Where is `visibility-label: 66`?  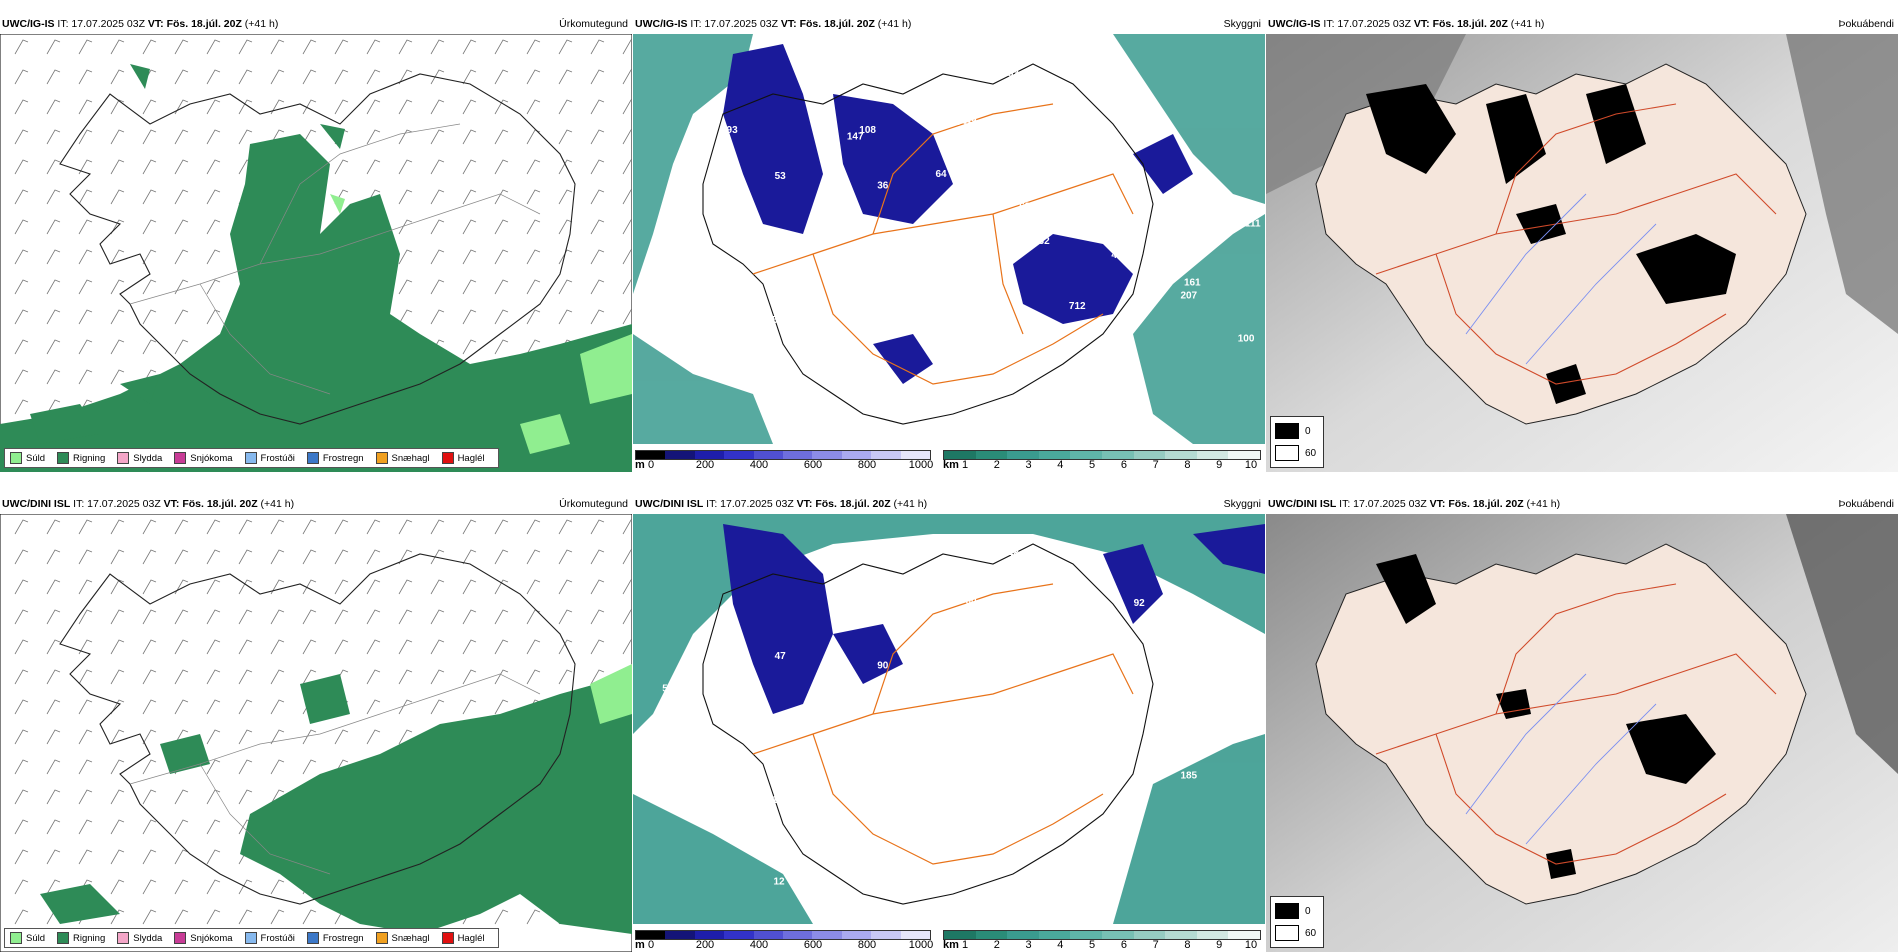
visibility-label: 66 is located at coordinates (942, 654).